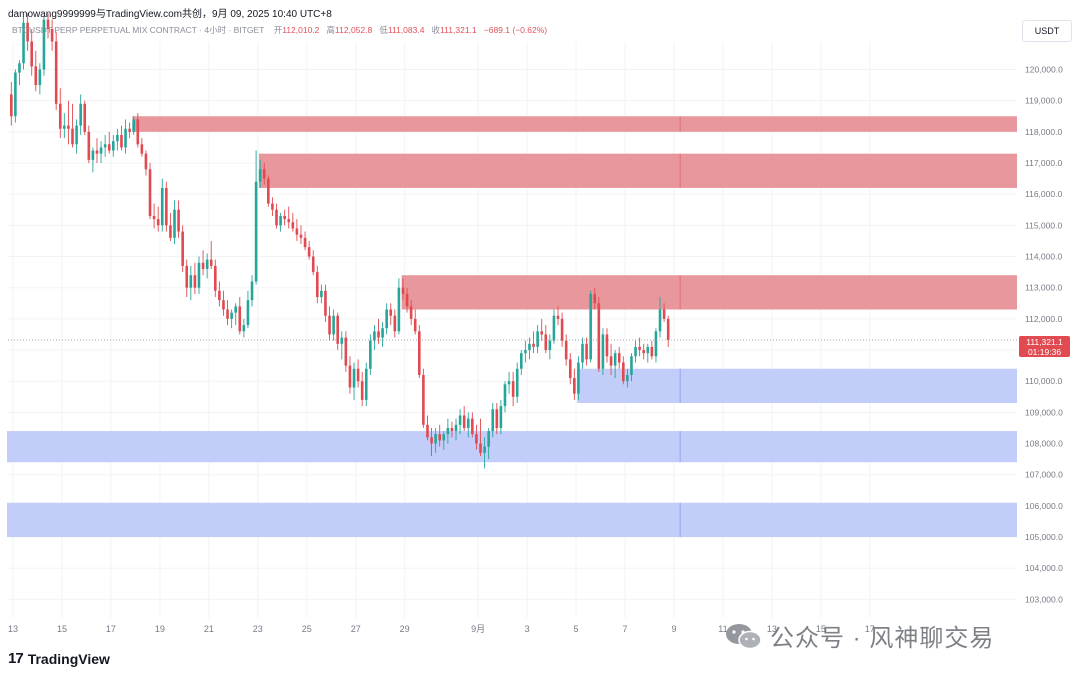  What do you see at coordinates (1043, 101) in the screenshot?
I see `price-tick-label: 119,000.0` at bounding box center [1043, 101].